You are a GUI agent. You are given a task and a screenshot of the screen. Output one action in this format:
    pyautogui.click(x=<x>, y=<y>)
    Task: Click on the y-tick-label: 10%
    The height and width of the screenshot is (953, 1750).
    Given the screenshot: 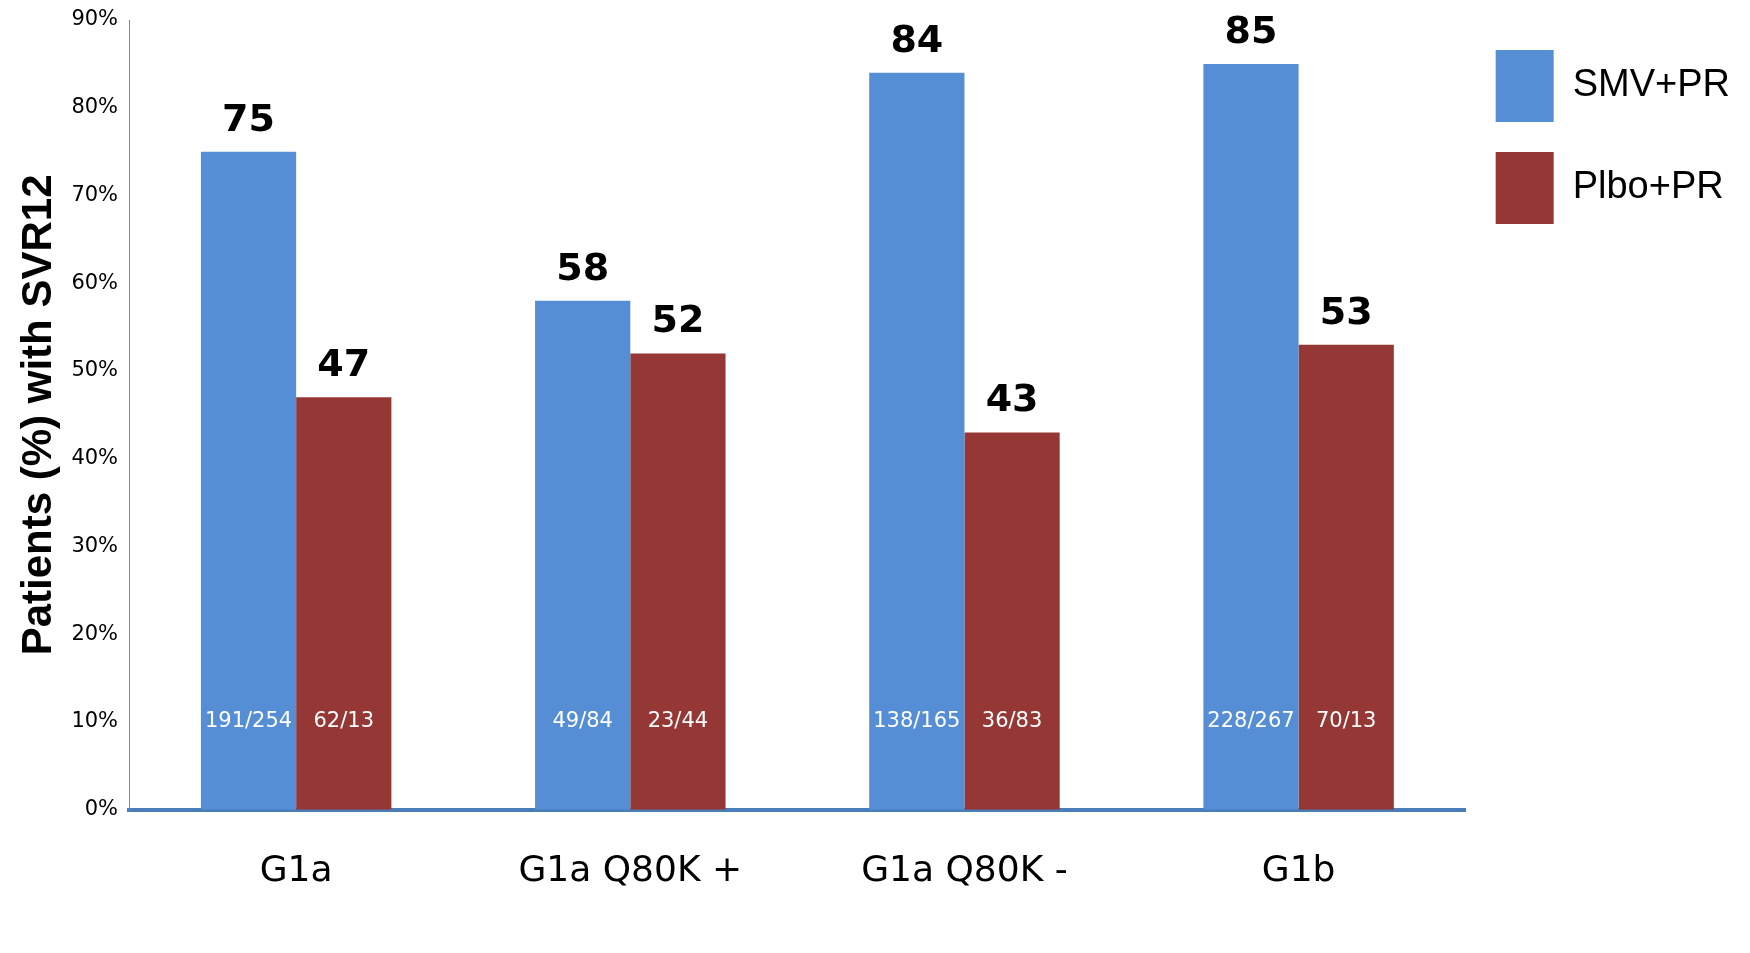 What is the action you would take?
    pyautogui.click(x=95, y=720)
    